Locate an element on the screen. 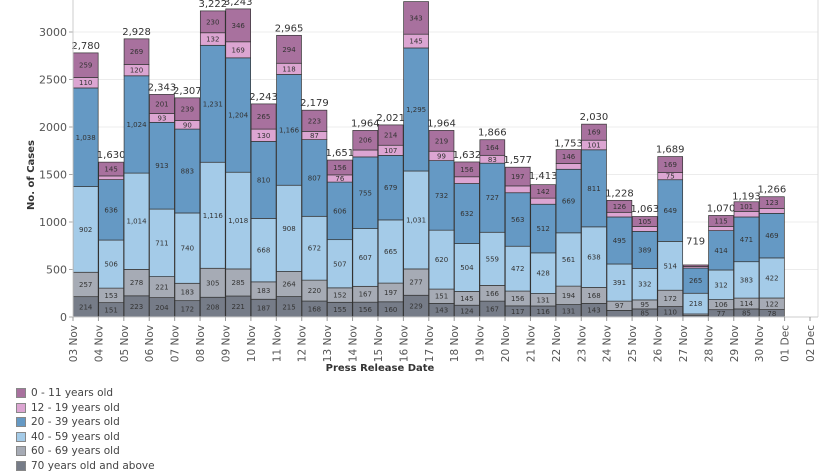 Image resolution: width=830 pixels, height=473 pixels. segment-value-label: 120 is located at coordinates (136, 71).